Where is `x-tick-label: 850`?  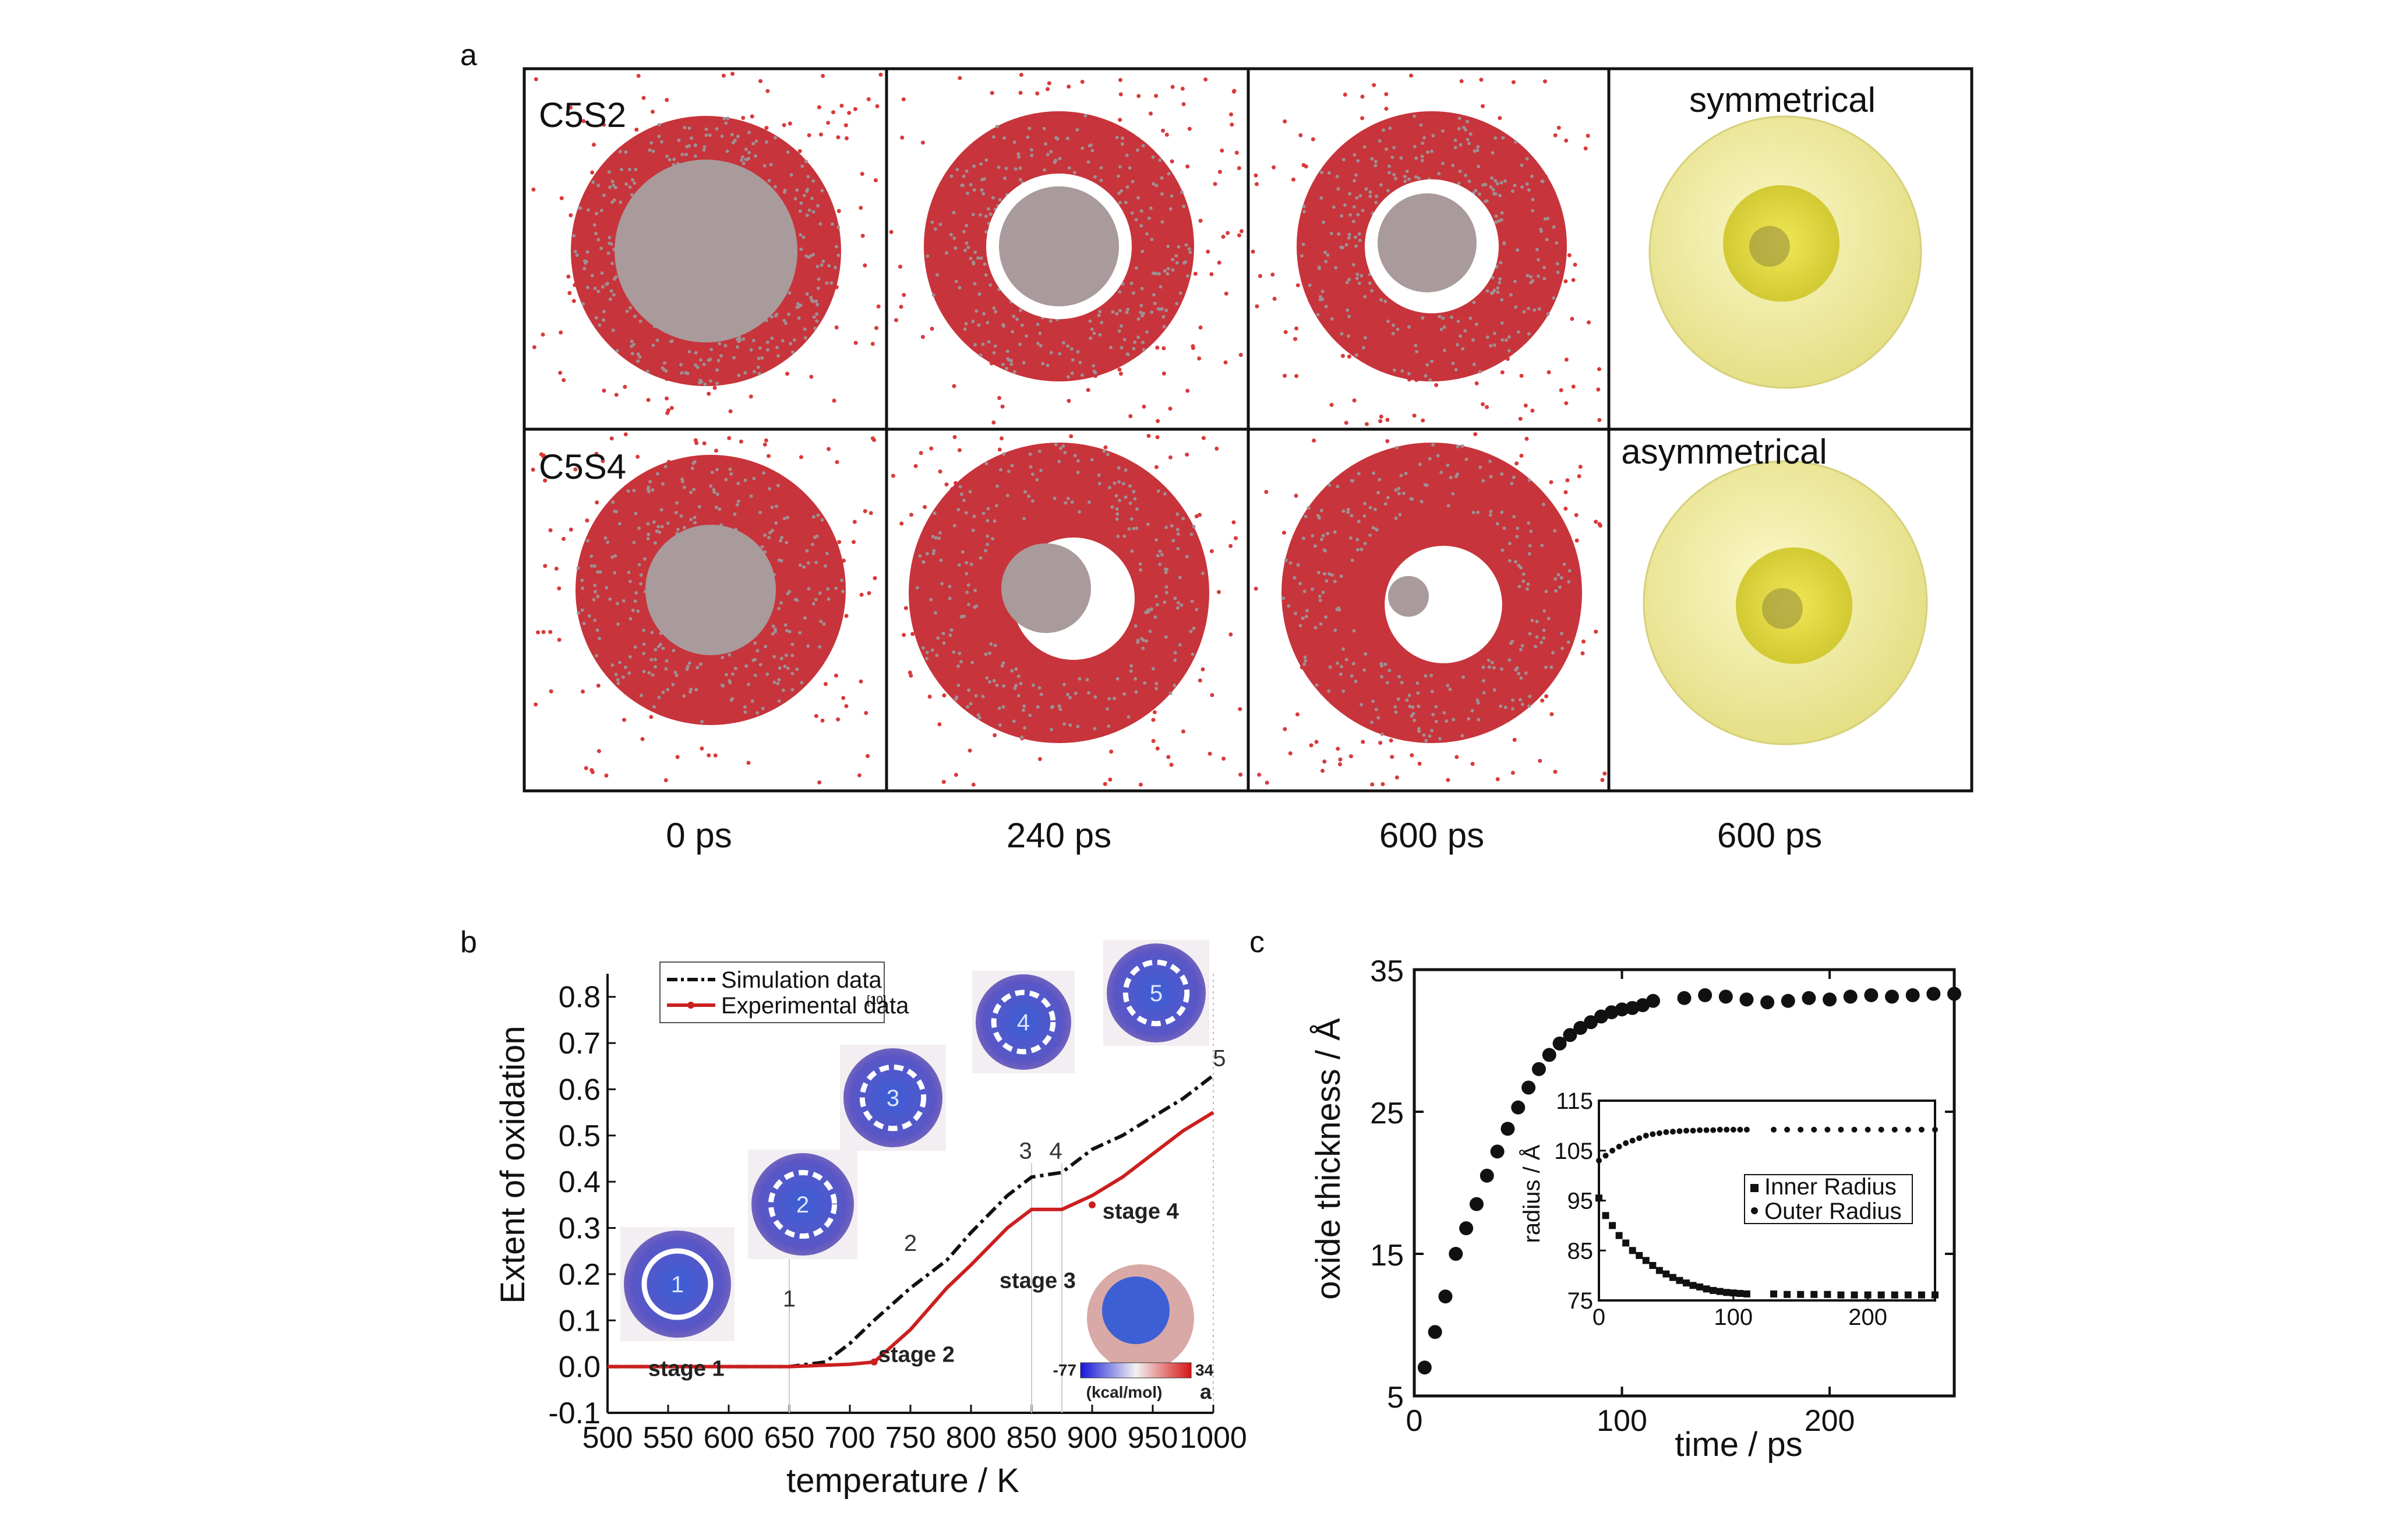 x-tick-label: 850 is located at coordinates (1032, 1438).